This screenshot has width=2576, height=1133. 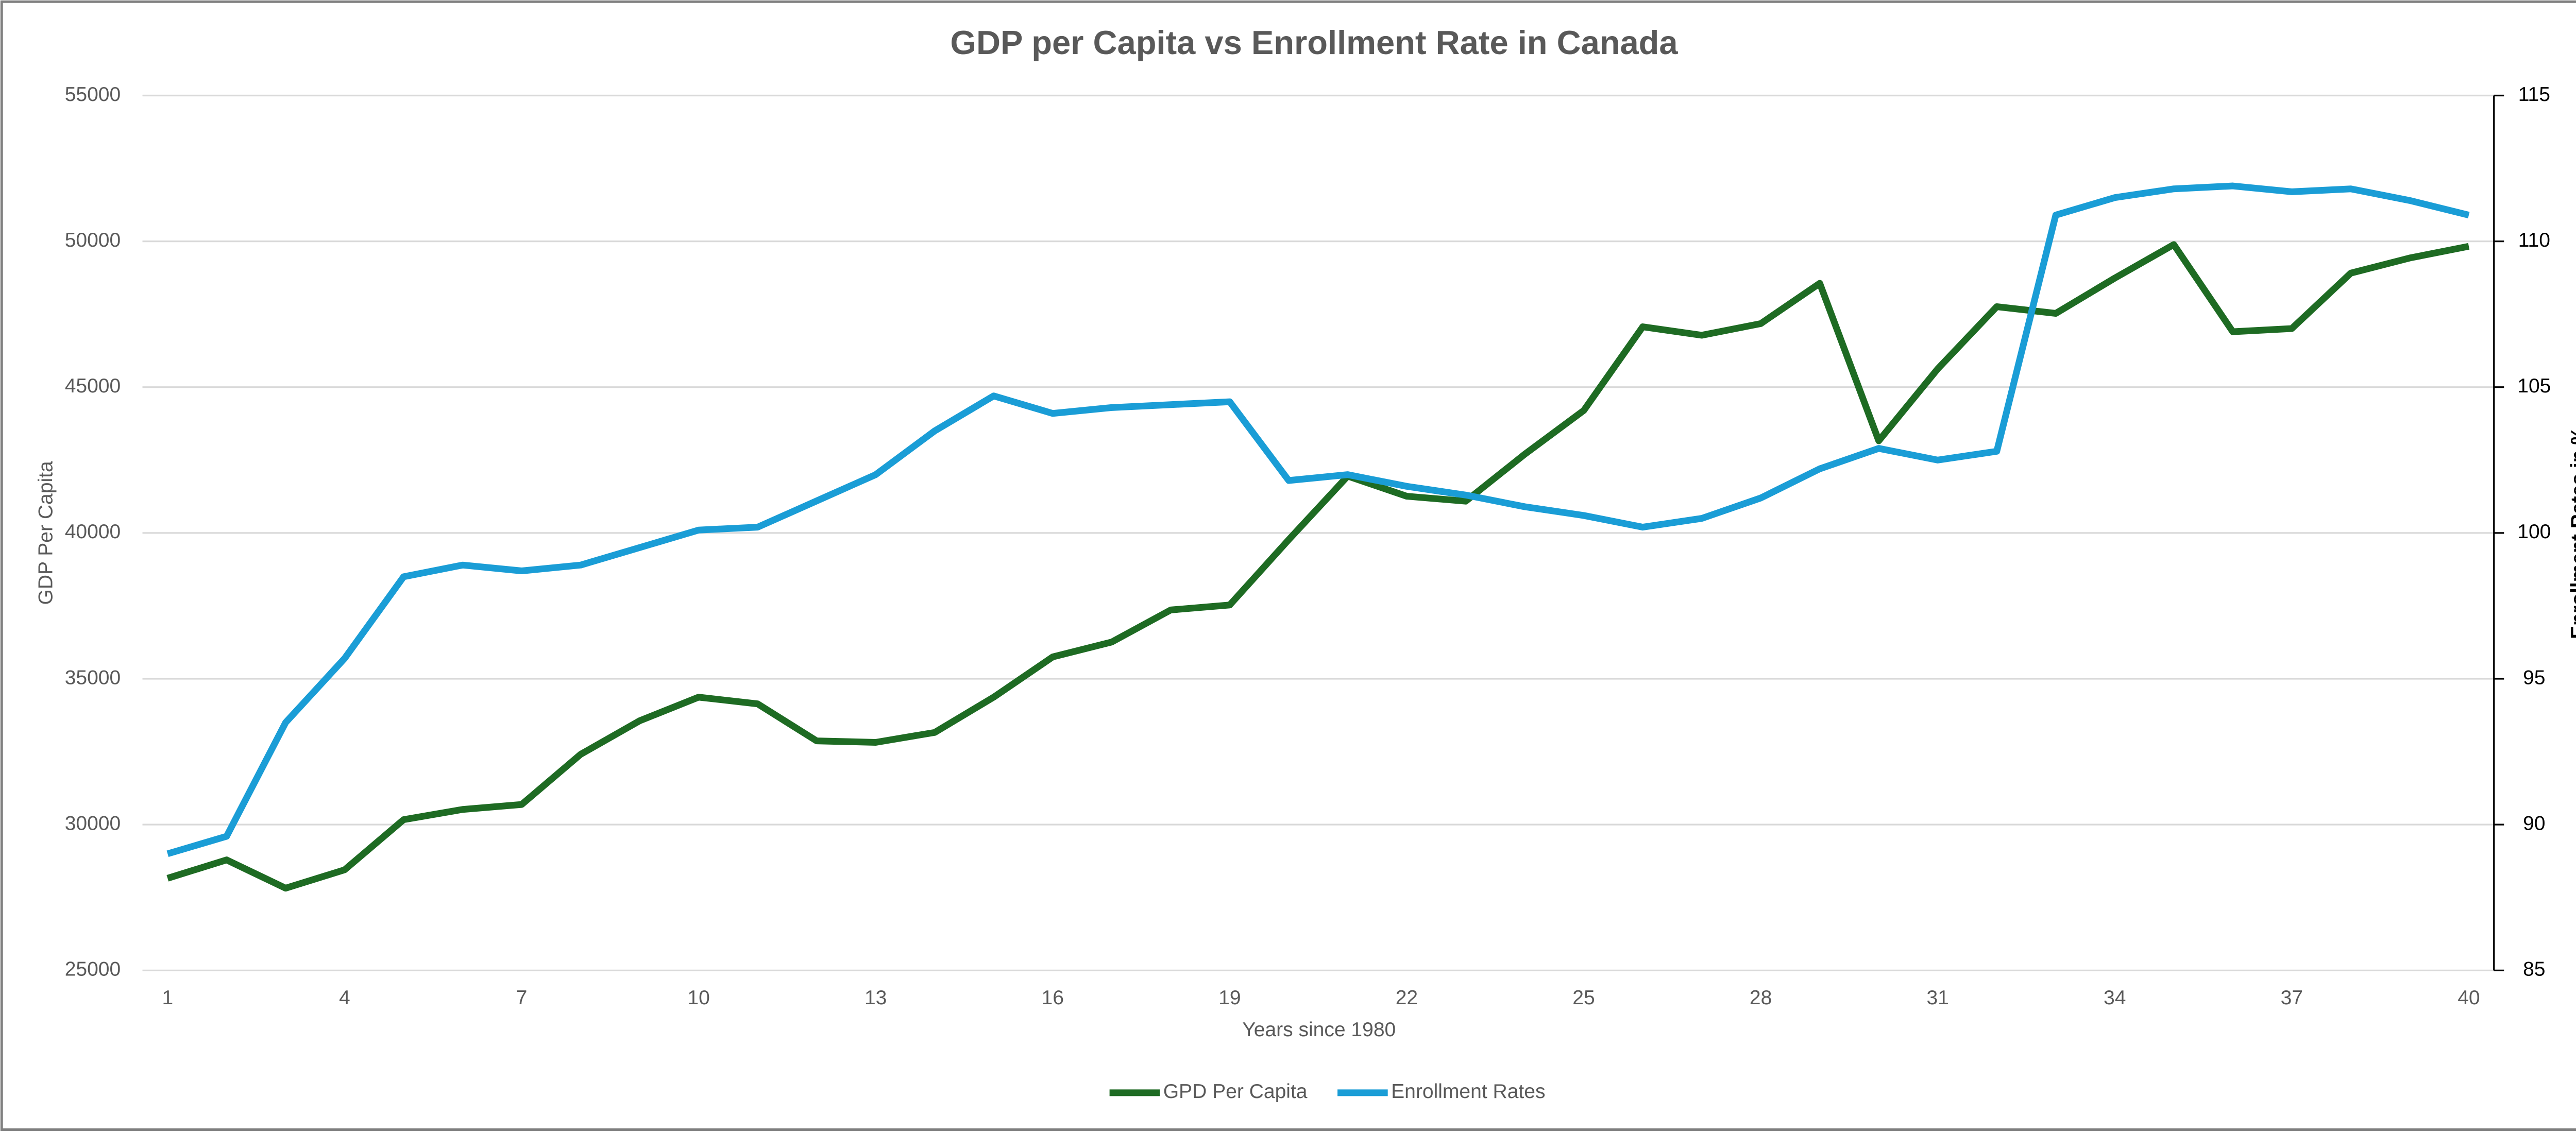 I want to click on y-axis-label: GDP Per Capita, so click(x=46, y=533).